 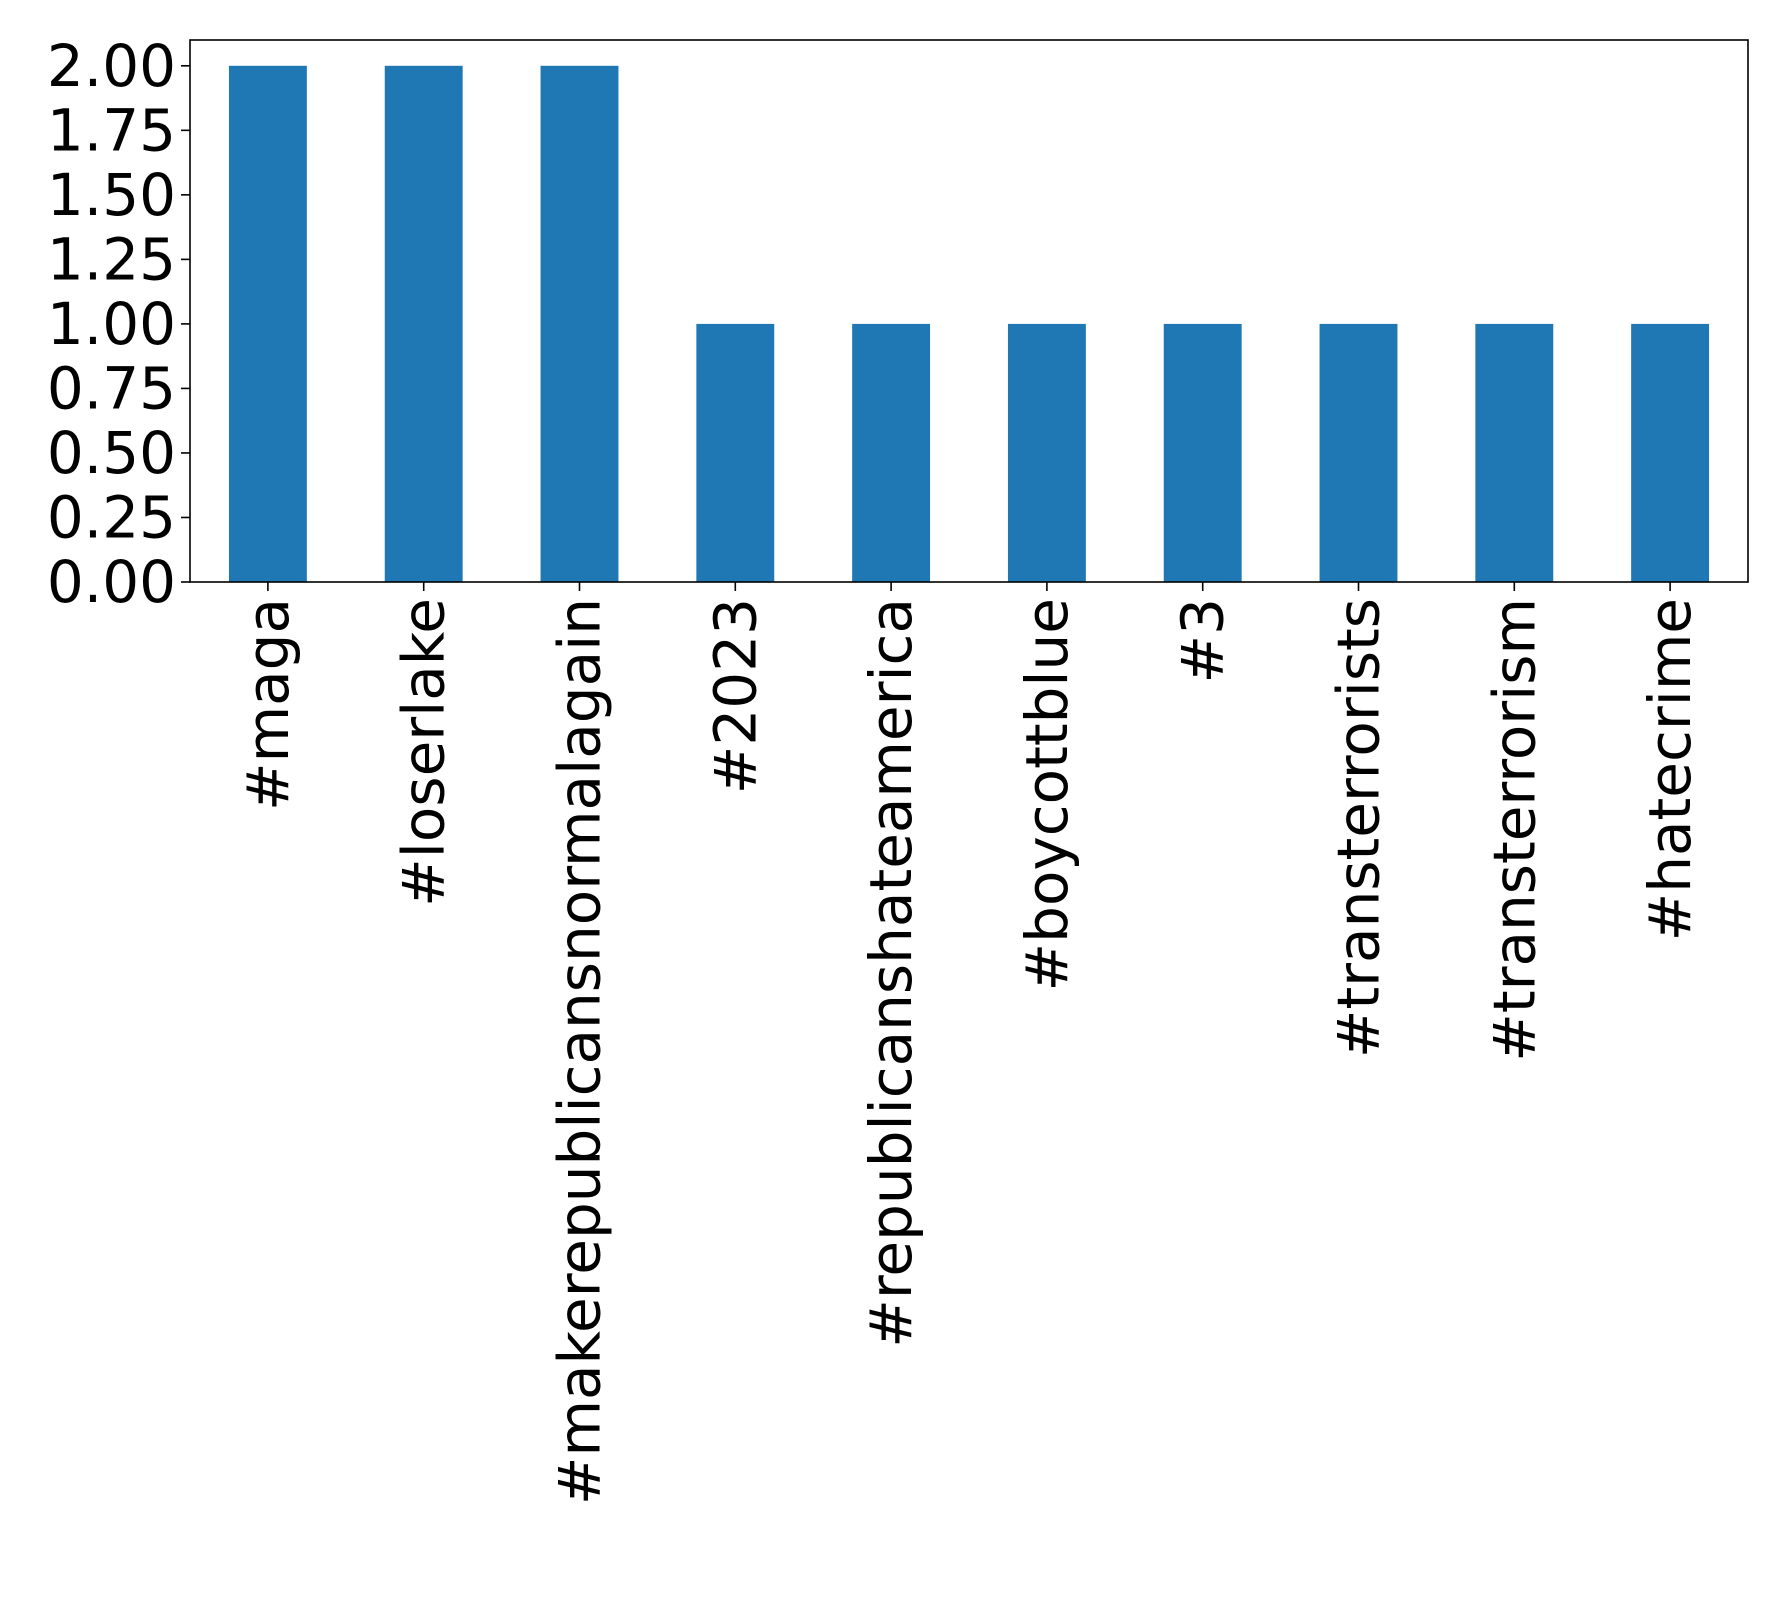 I want to click on x-tick-label-4: #republicanshateamerica, so click(x=891, y=973).